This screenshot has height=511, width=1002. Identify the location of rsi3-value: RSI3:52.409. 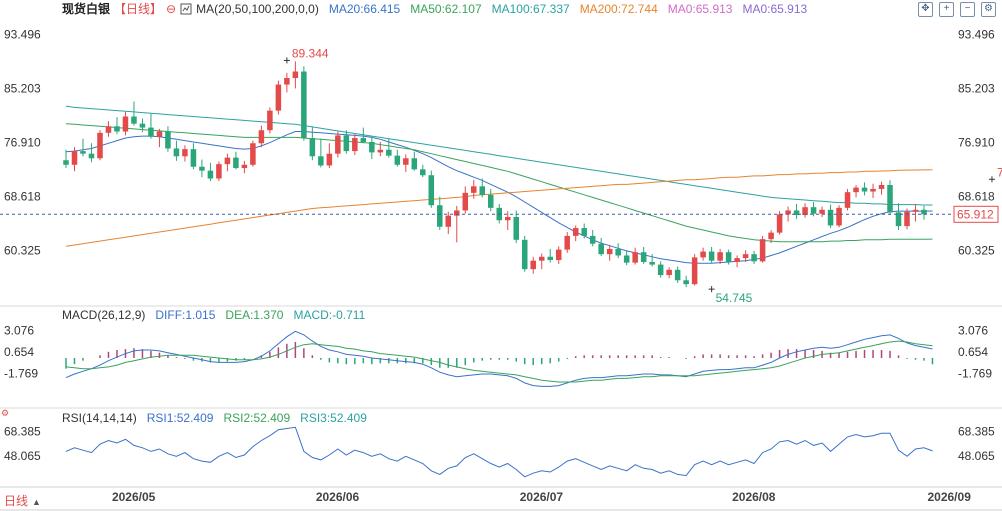
(333, 418).